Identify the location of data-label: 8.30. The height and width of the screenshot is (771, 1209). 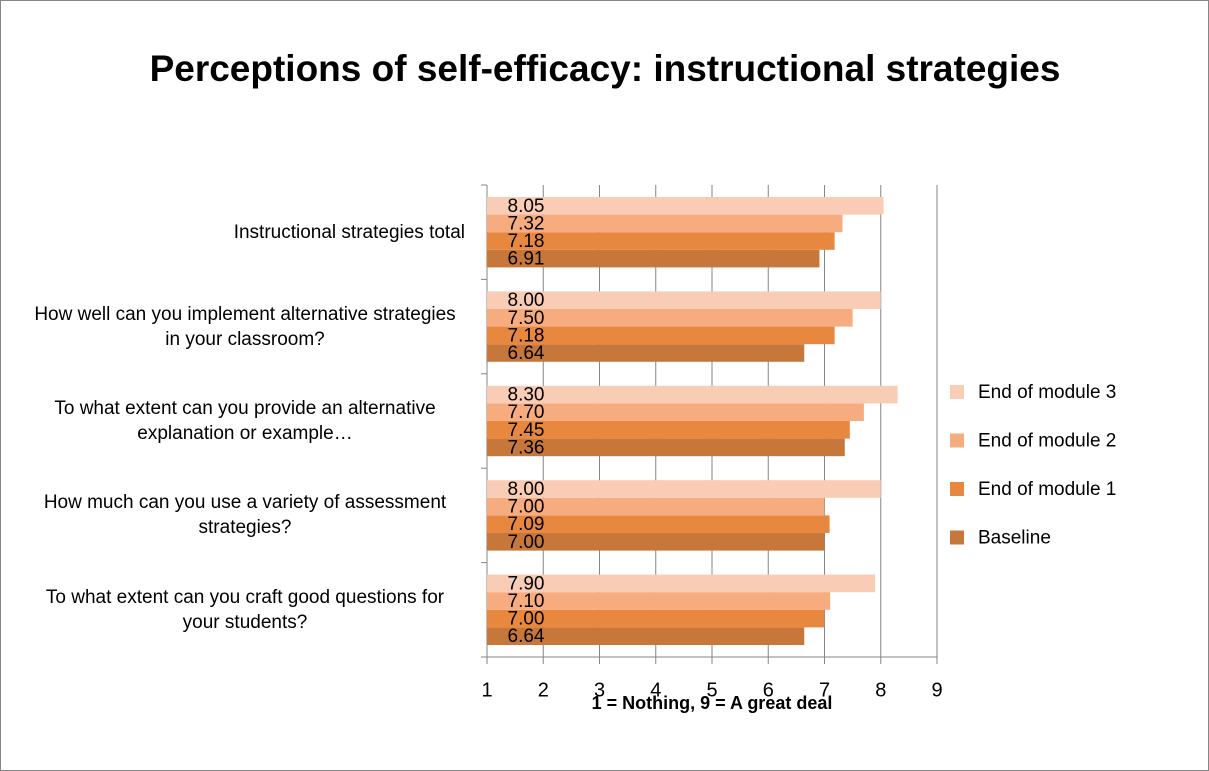
(526, 395).